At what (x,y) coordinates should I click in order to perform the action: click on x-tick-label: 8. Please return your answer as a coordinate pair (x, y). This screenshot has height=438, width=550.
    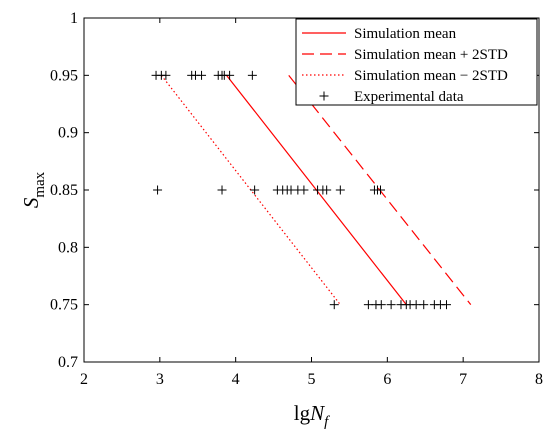
    Looking at the image, I should click on (539, 379).